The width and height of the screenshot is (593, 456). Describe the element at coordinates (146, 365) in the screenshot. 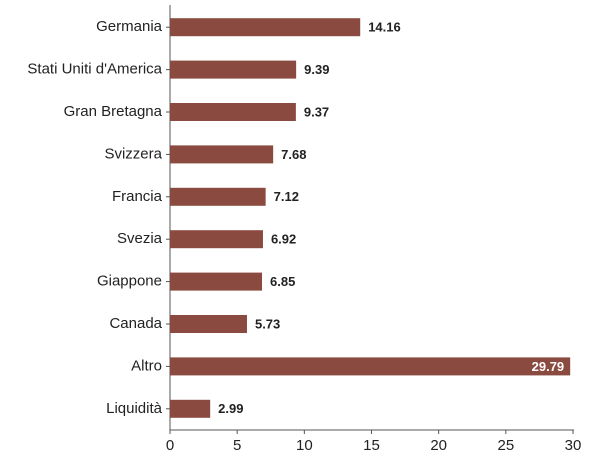

I see `y-tick-label: Altro` at that location.